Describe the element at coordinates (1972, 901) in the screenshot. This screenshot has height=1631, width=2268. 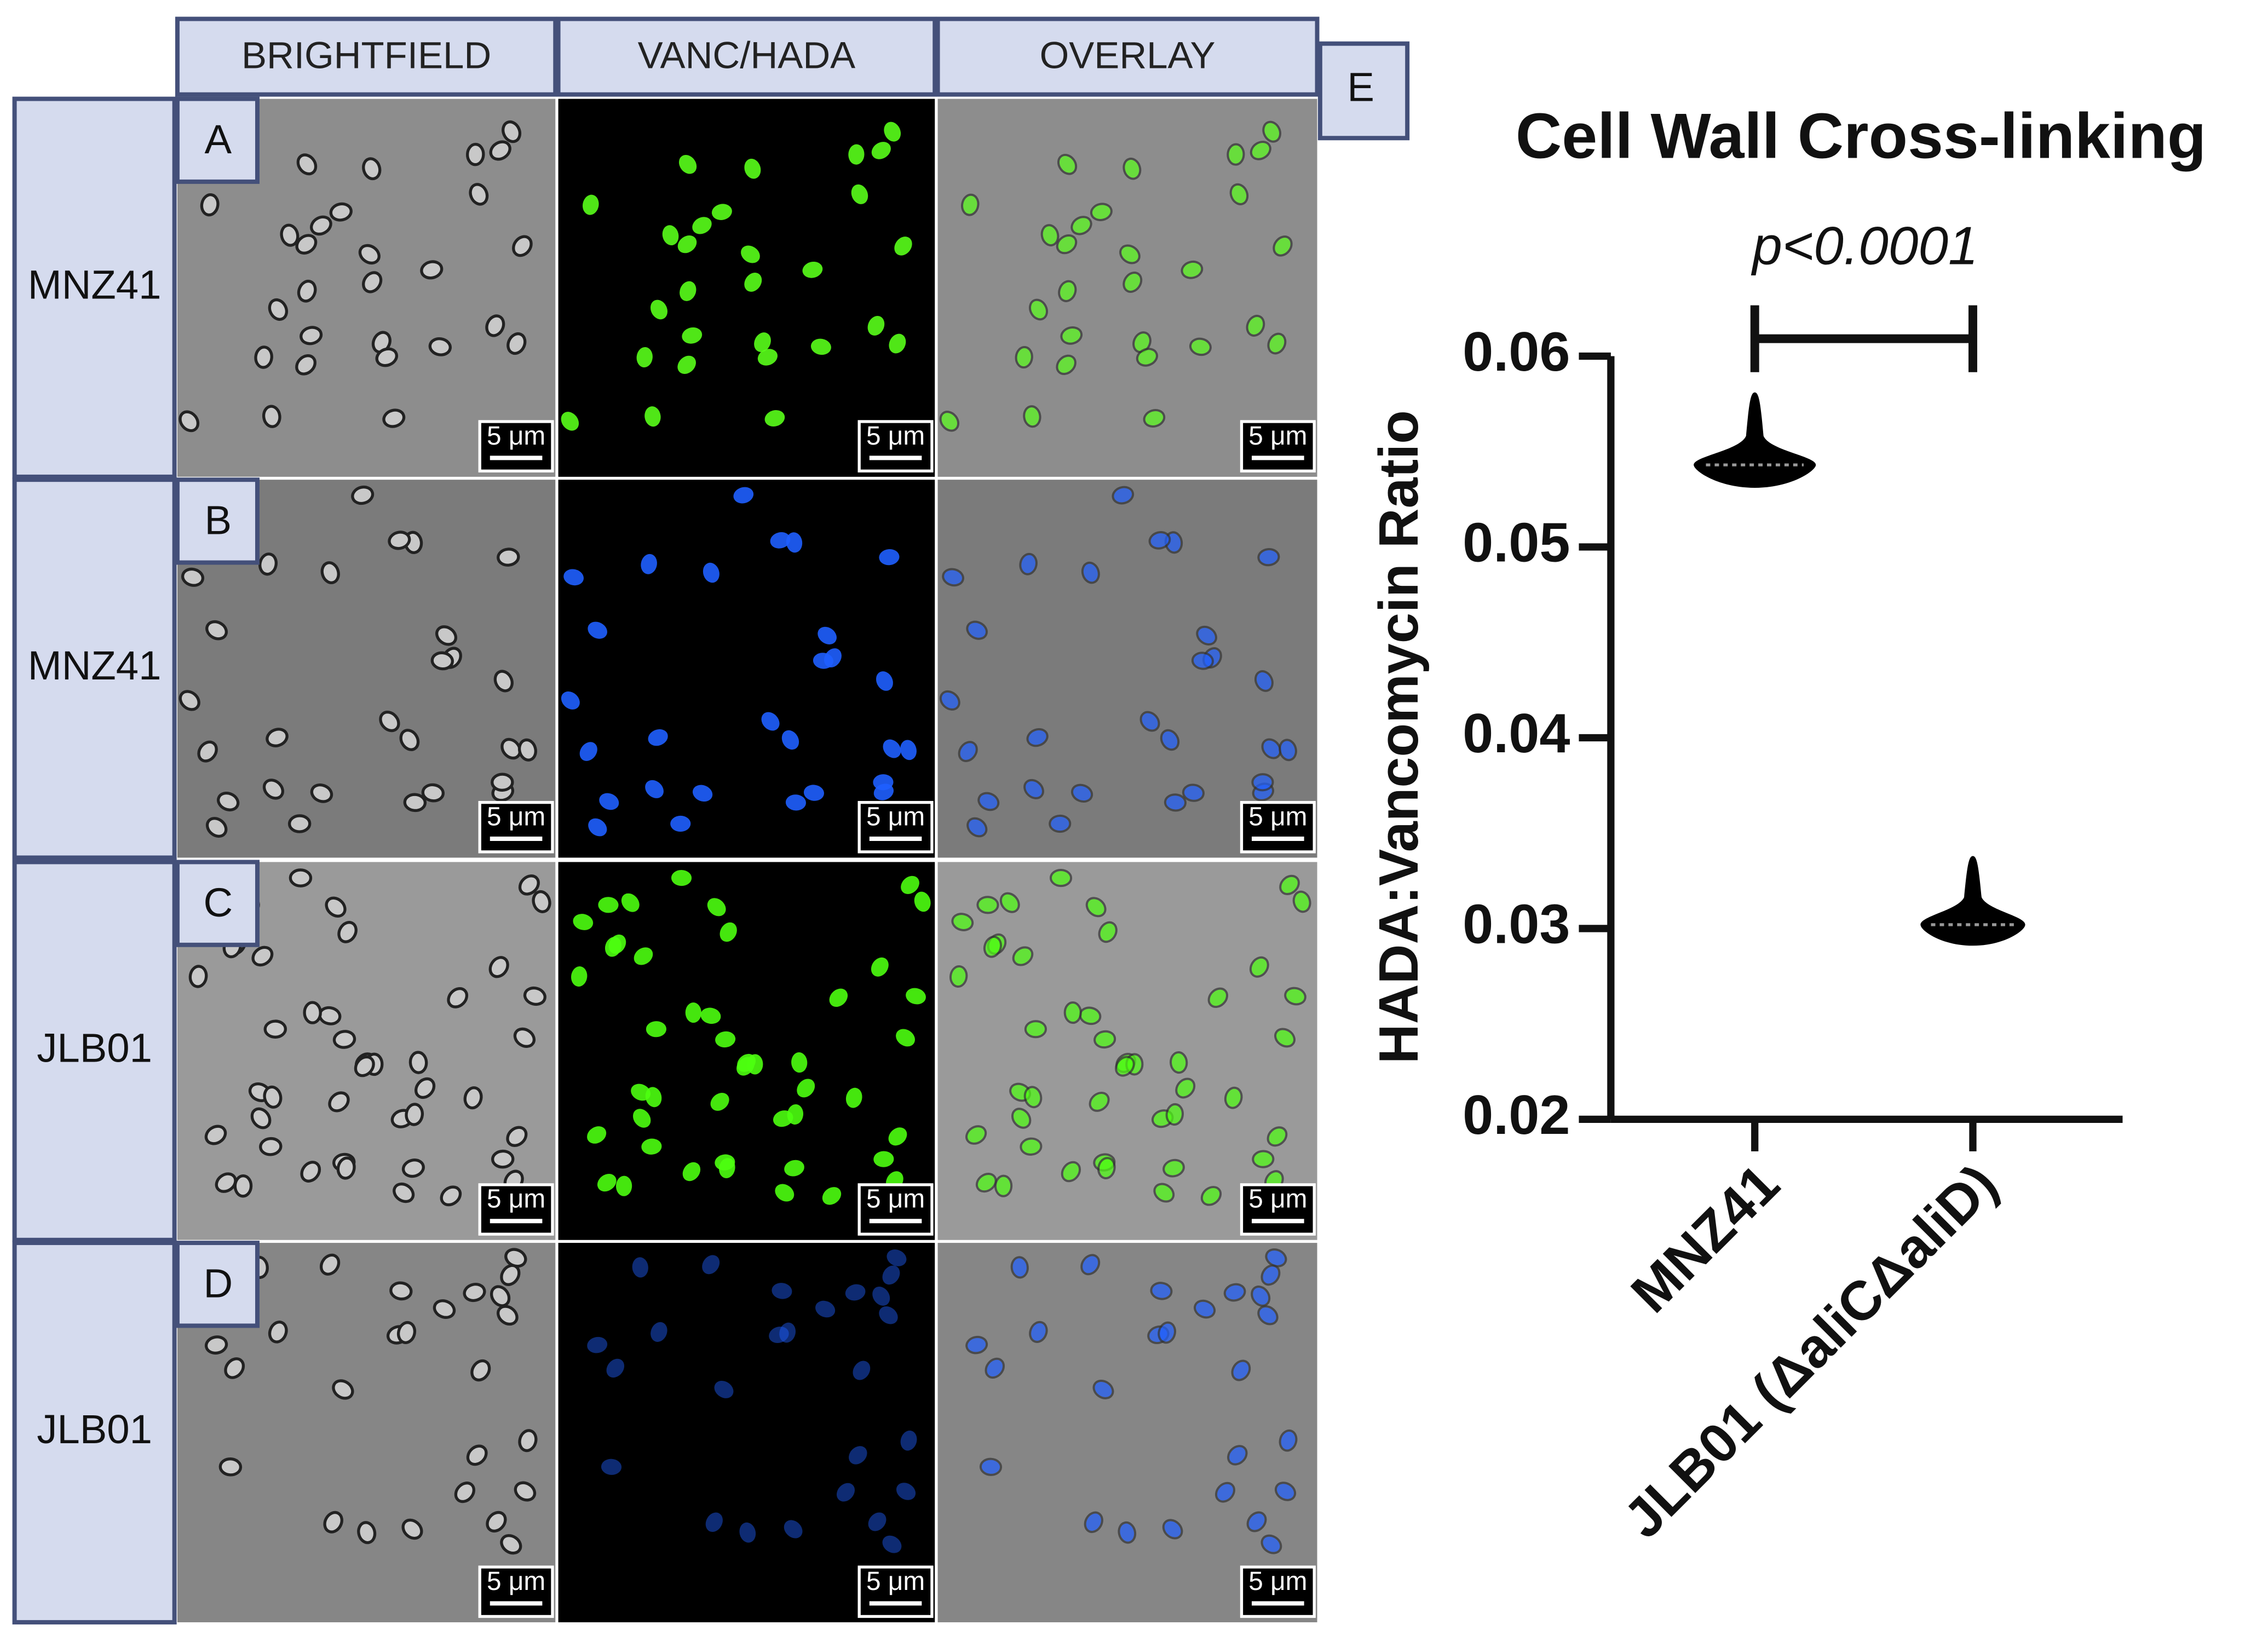
I see `violin` at that location.